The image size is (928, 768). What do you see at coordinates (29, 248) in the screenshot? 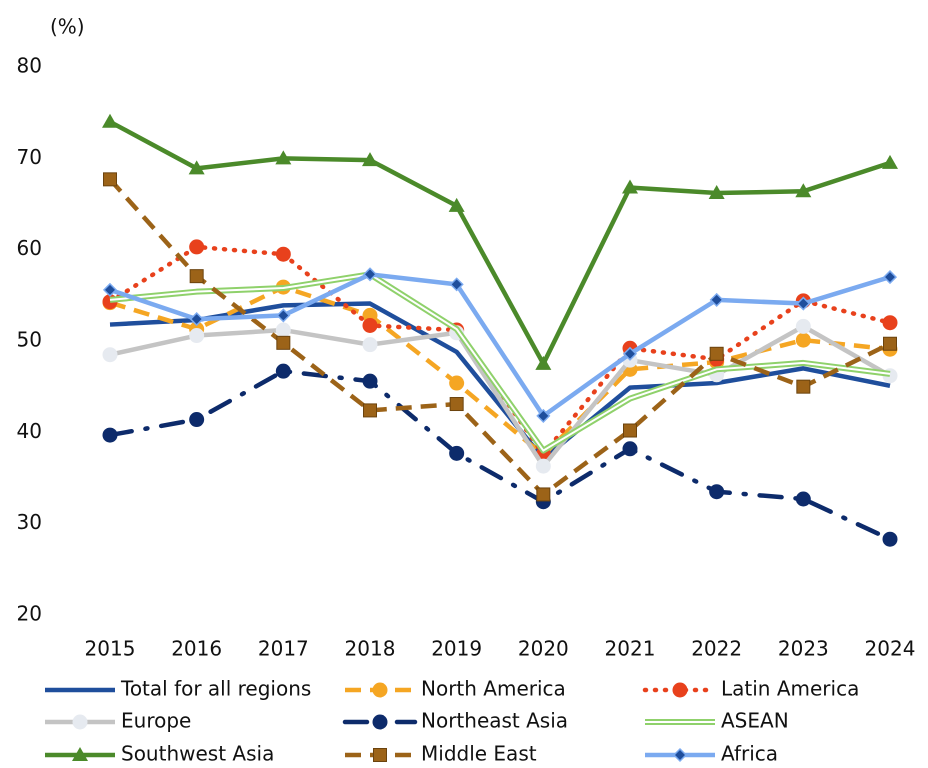
I see `y-tick-label: 60` at bounding box center [29, 248].